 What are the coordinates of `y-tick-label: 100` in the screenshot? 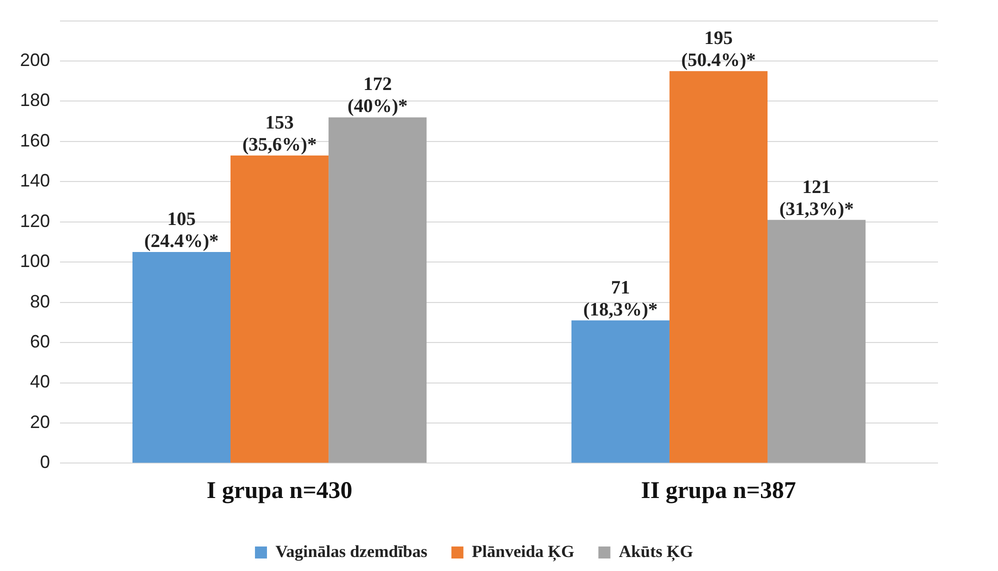 It's located at (35, 261).